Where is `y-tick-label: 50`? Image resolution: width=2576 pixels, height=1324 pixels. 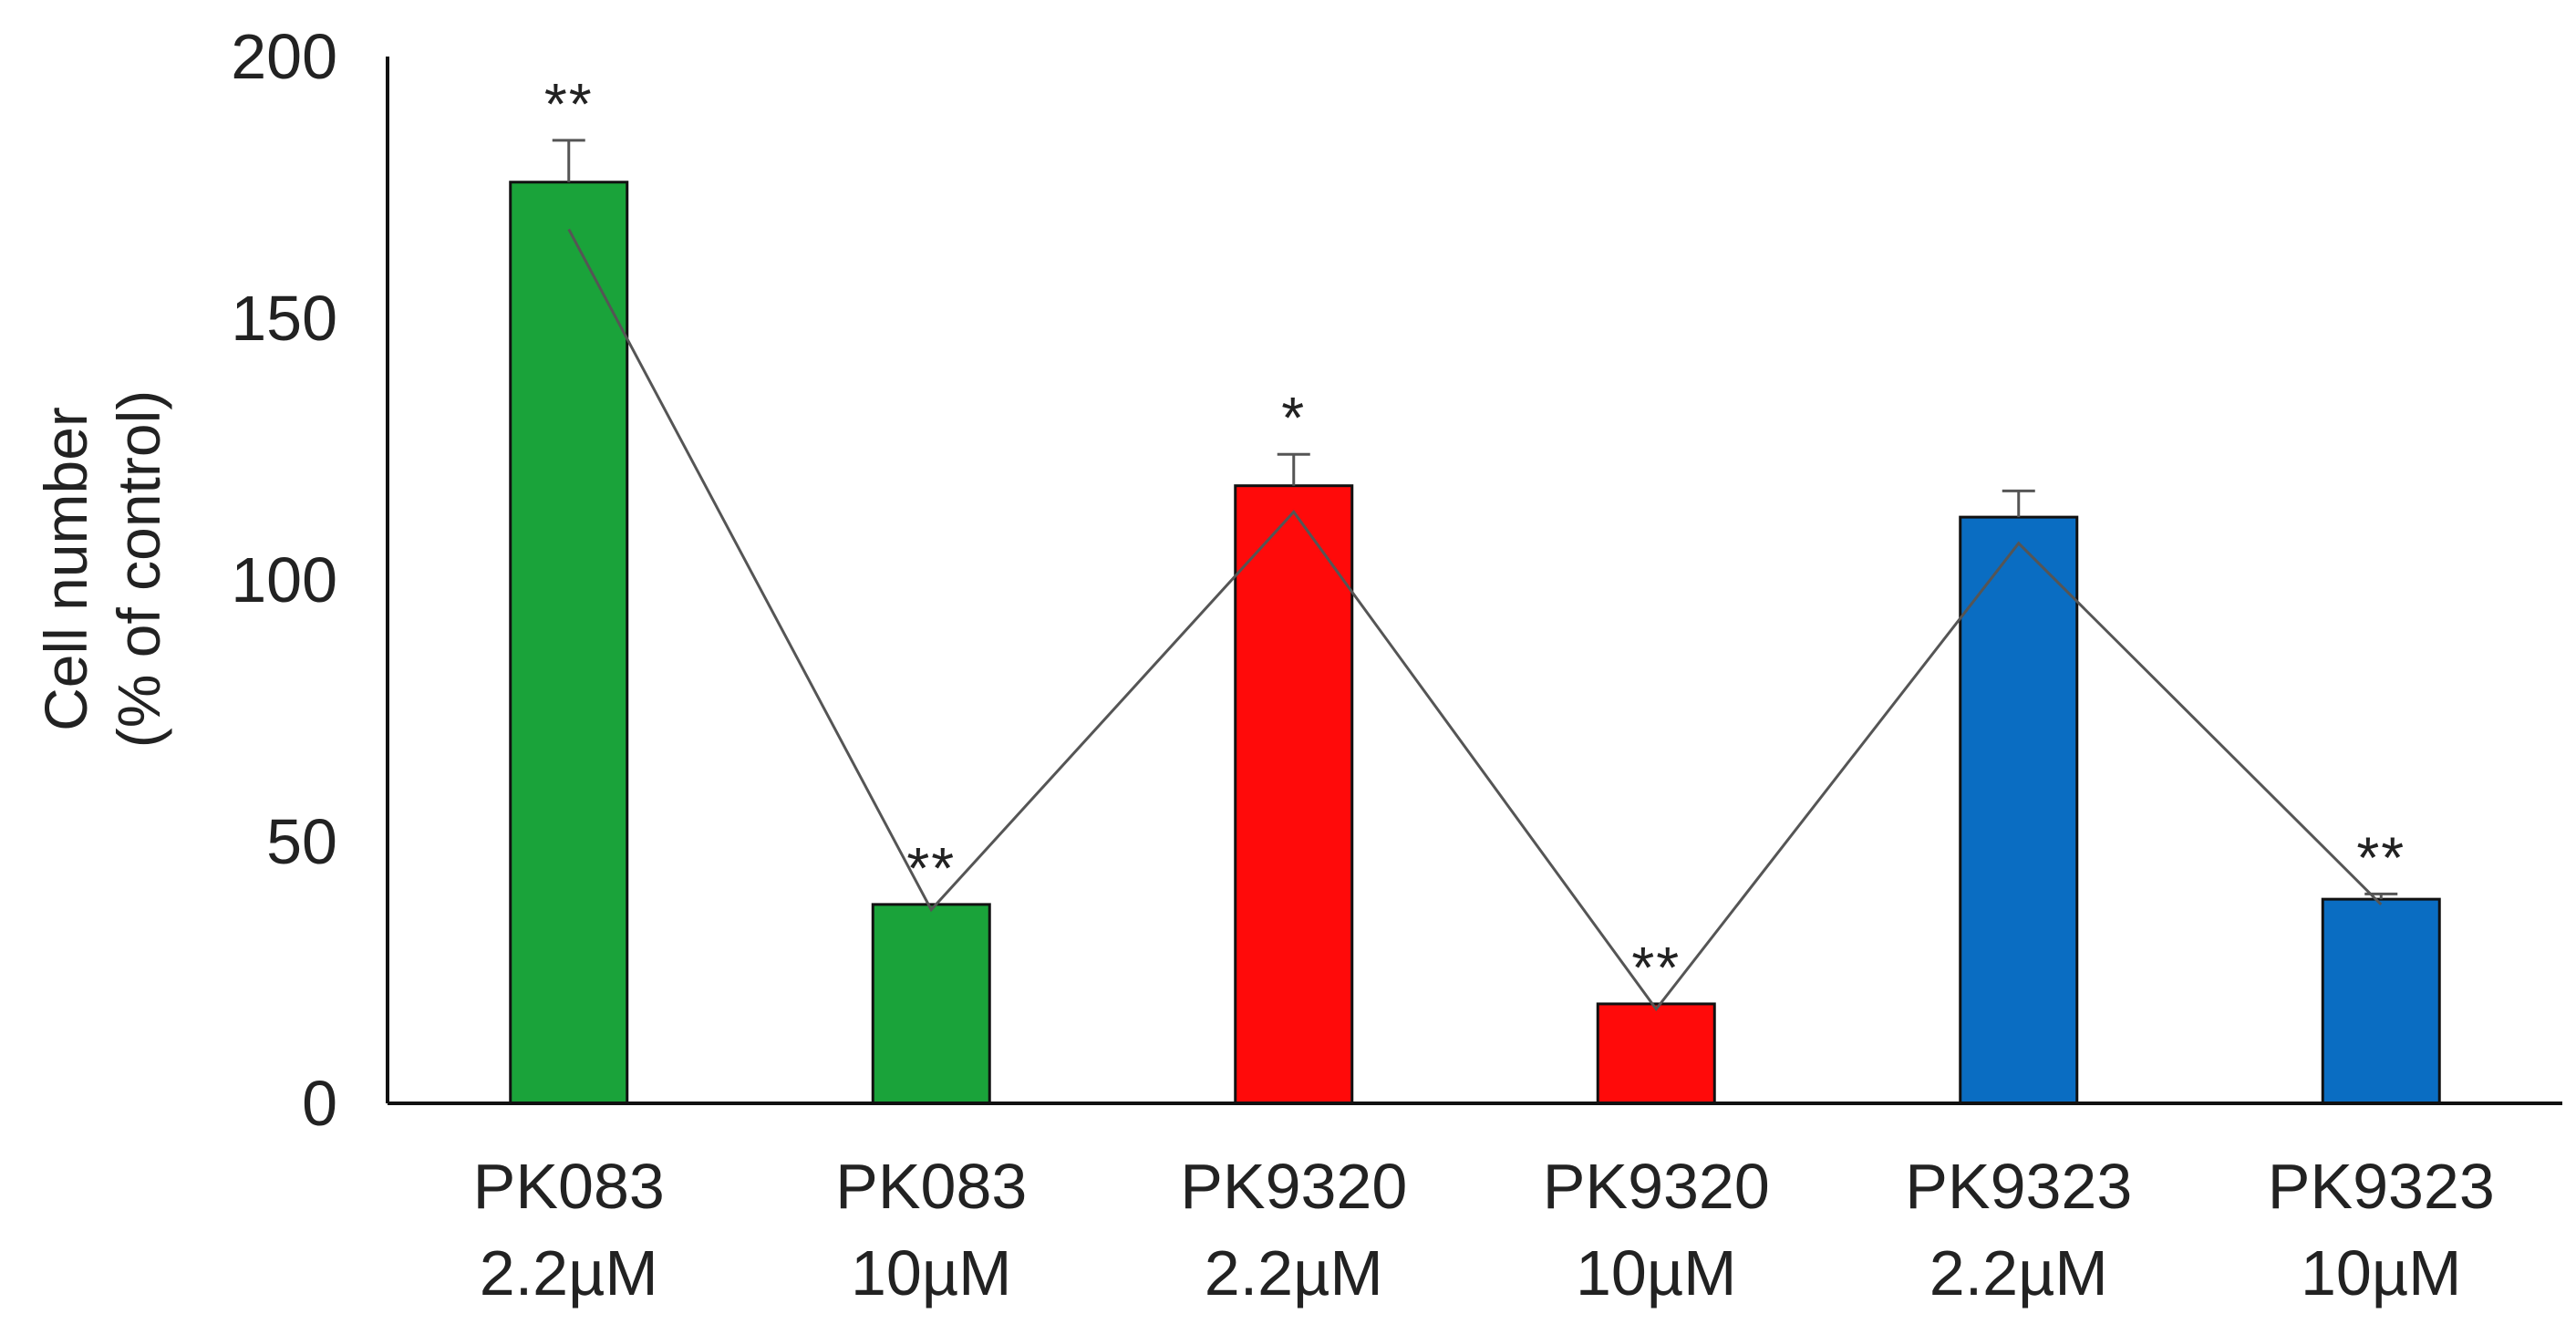
y-tick-label: 50 is located at coordinates (301, 841).